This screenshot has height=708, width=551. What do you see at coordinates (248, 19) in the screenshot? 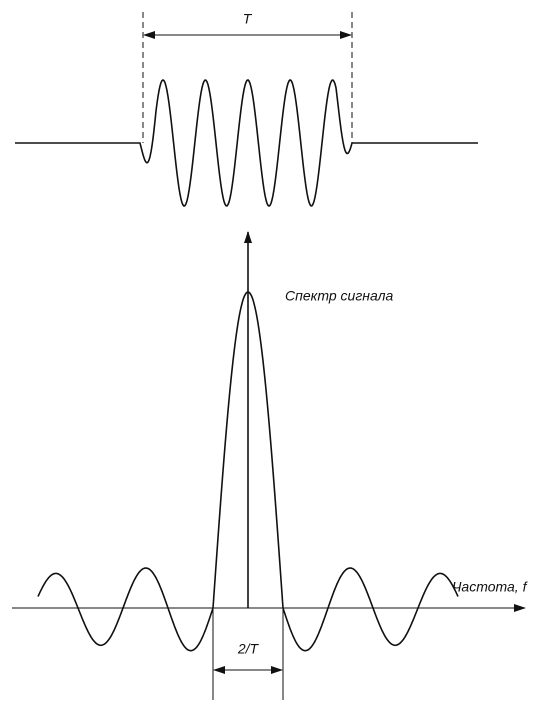
I see `duration-label: T` at bounding box center [248, 19].